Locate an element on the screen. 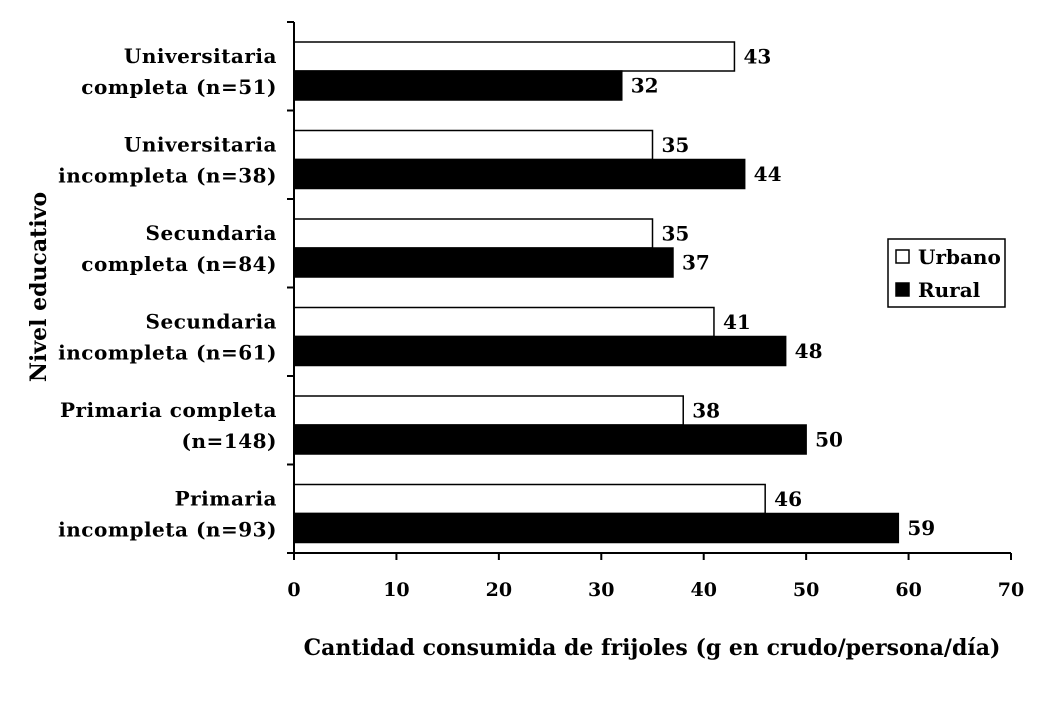  x-tick-label-6: 60 is located at coordinates (908, 590).